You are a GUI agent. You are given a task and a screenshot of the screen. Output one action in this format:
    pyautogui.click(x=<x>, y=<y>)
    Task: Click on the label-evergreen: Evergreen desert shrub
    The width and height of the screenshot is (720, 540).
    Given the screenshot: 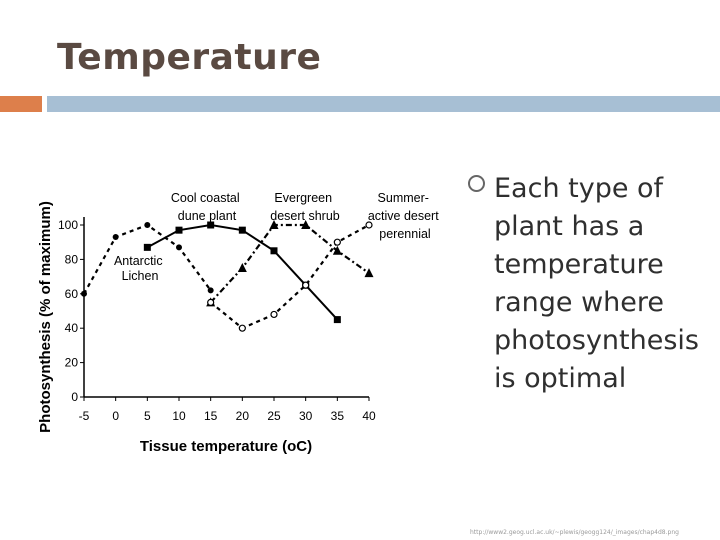 What is the action you would take?
    pyautogui.click(x=305, y=207)
    